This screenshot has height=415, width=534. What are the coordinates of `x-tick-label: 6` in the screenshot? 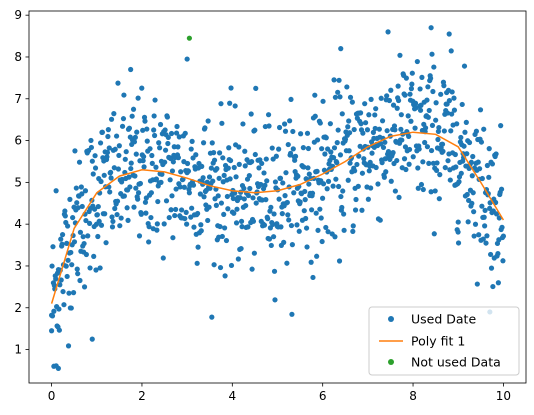 It's located at (323, 396).